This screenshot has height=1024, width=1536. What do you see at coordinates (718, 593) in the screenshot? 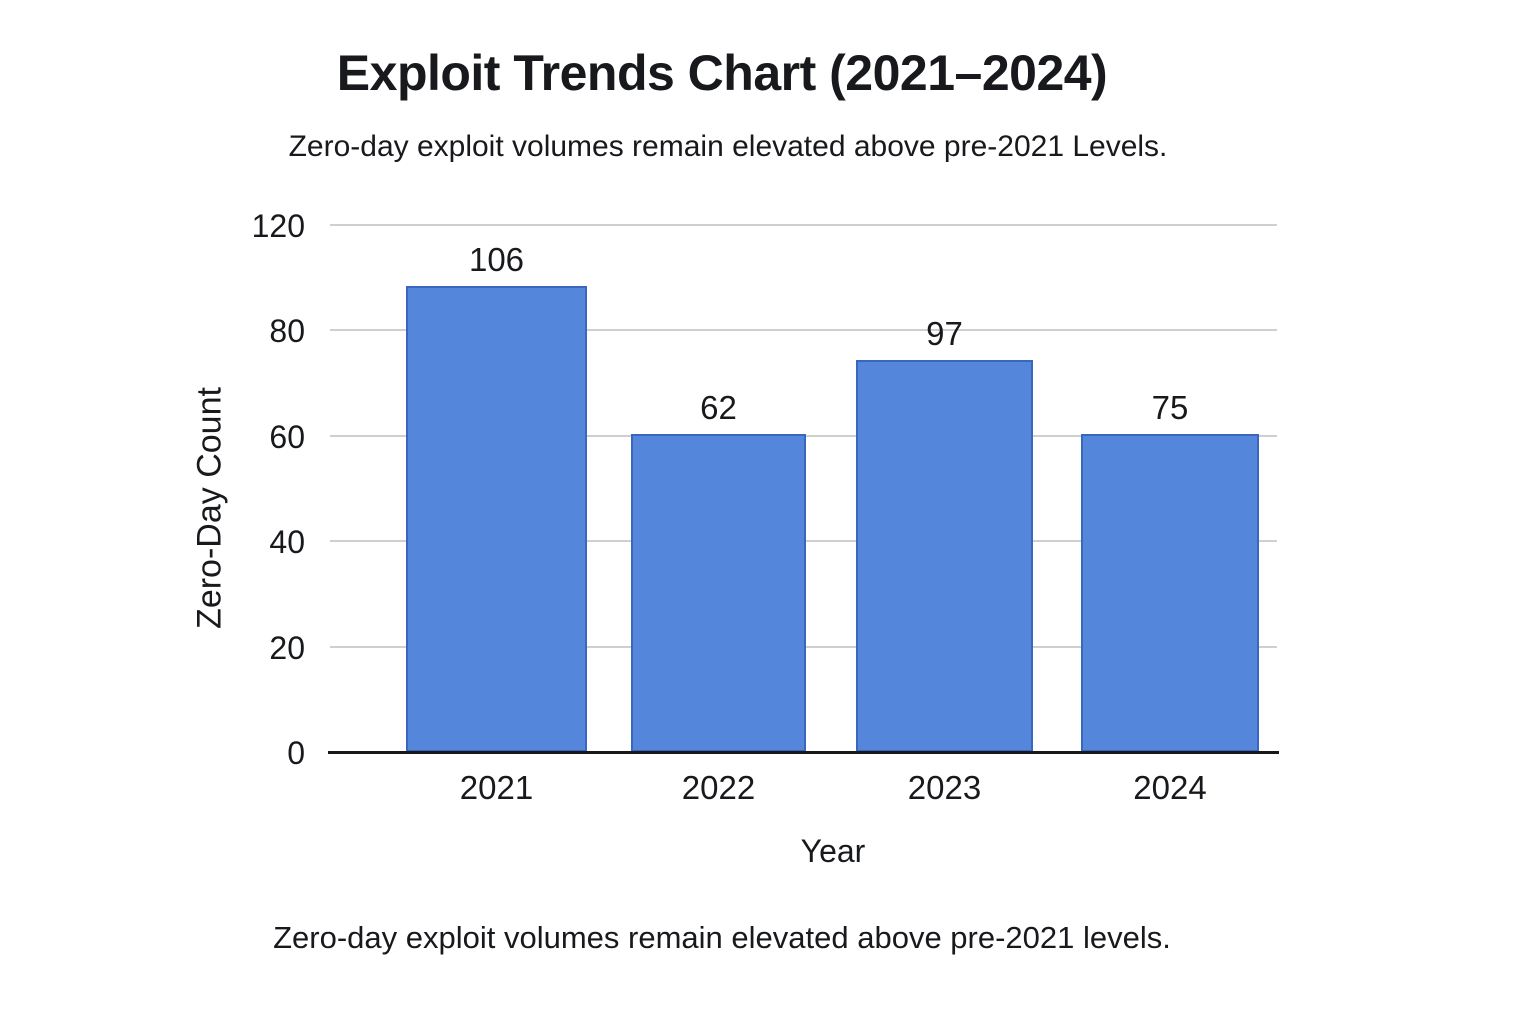
I see `bar-2022` at bounding box center [718, 593].